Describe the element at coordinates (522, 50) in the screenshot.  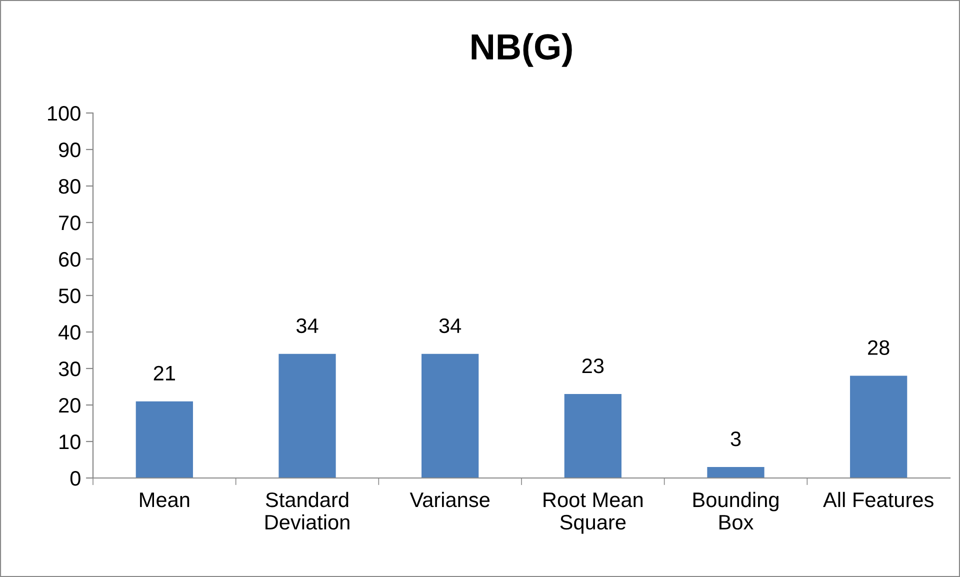
I see `chart-title: NB(G)` at that location.